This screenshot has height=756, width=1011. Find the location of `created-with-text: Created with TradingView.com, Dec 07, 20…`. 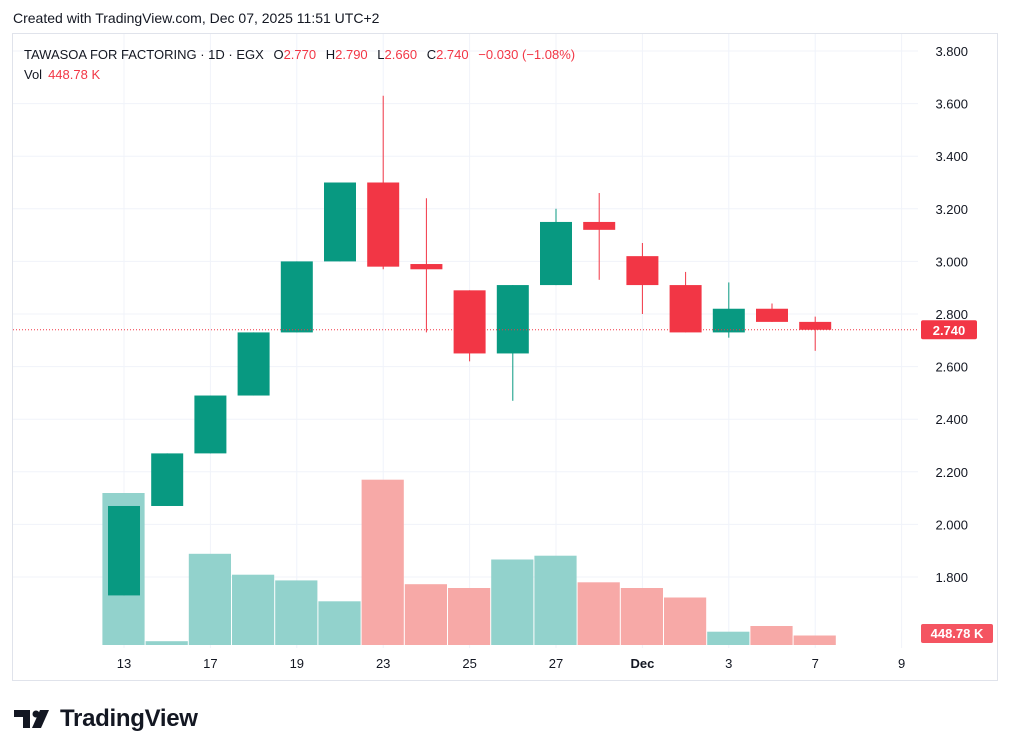

created-with-text: Created with TradingView.com, Dec 07, 20… is located at coordinates (196, 18).